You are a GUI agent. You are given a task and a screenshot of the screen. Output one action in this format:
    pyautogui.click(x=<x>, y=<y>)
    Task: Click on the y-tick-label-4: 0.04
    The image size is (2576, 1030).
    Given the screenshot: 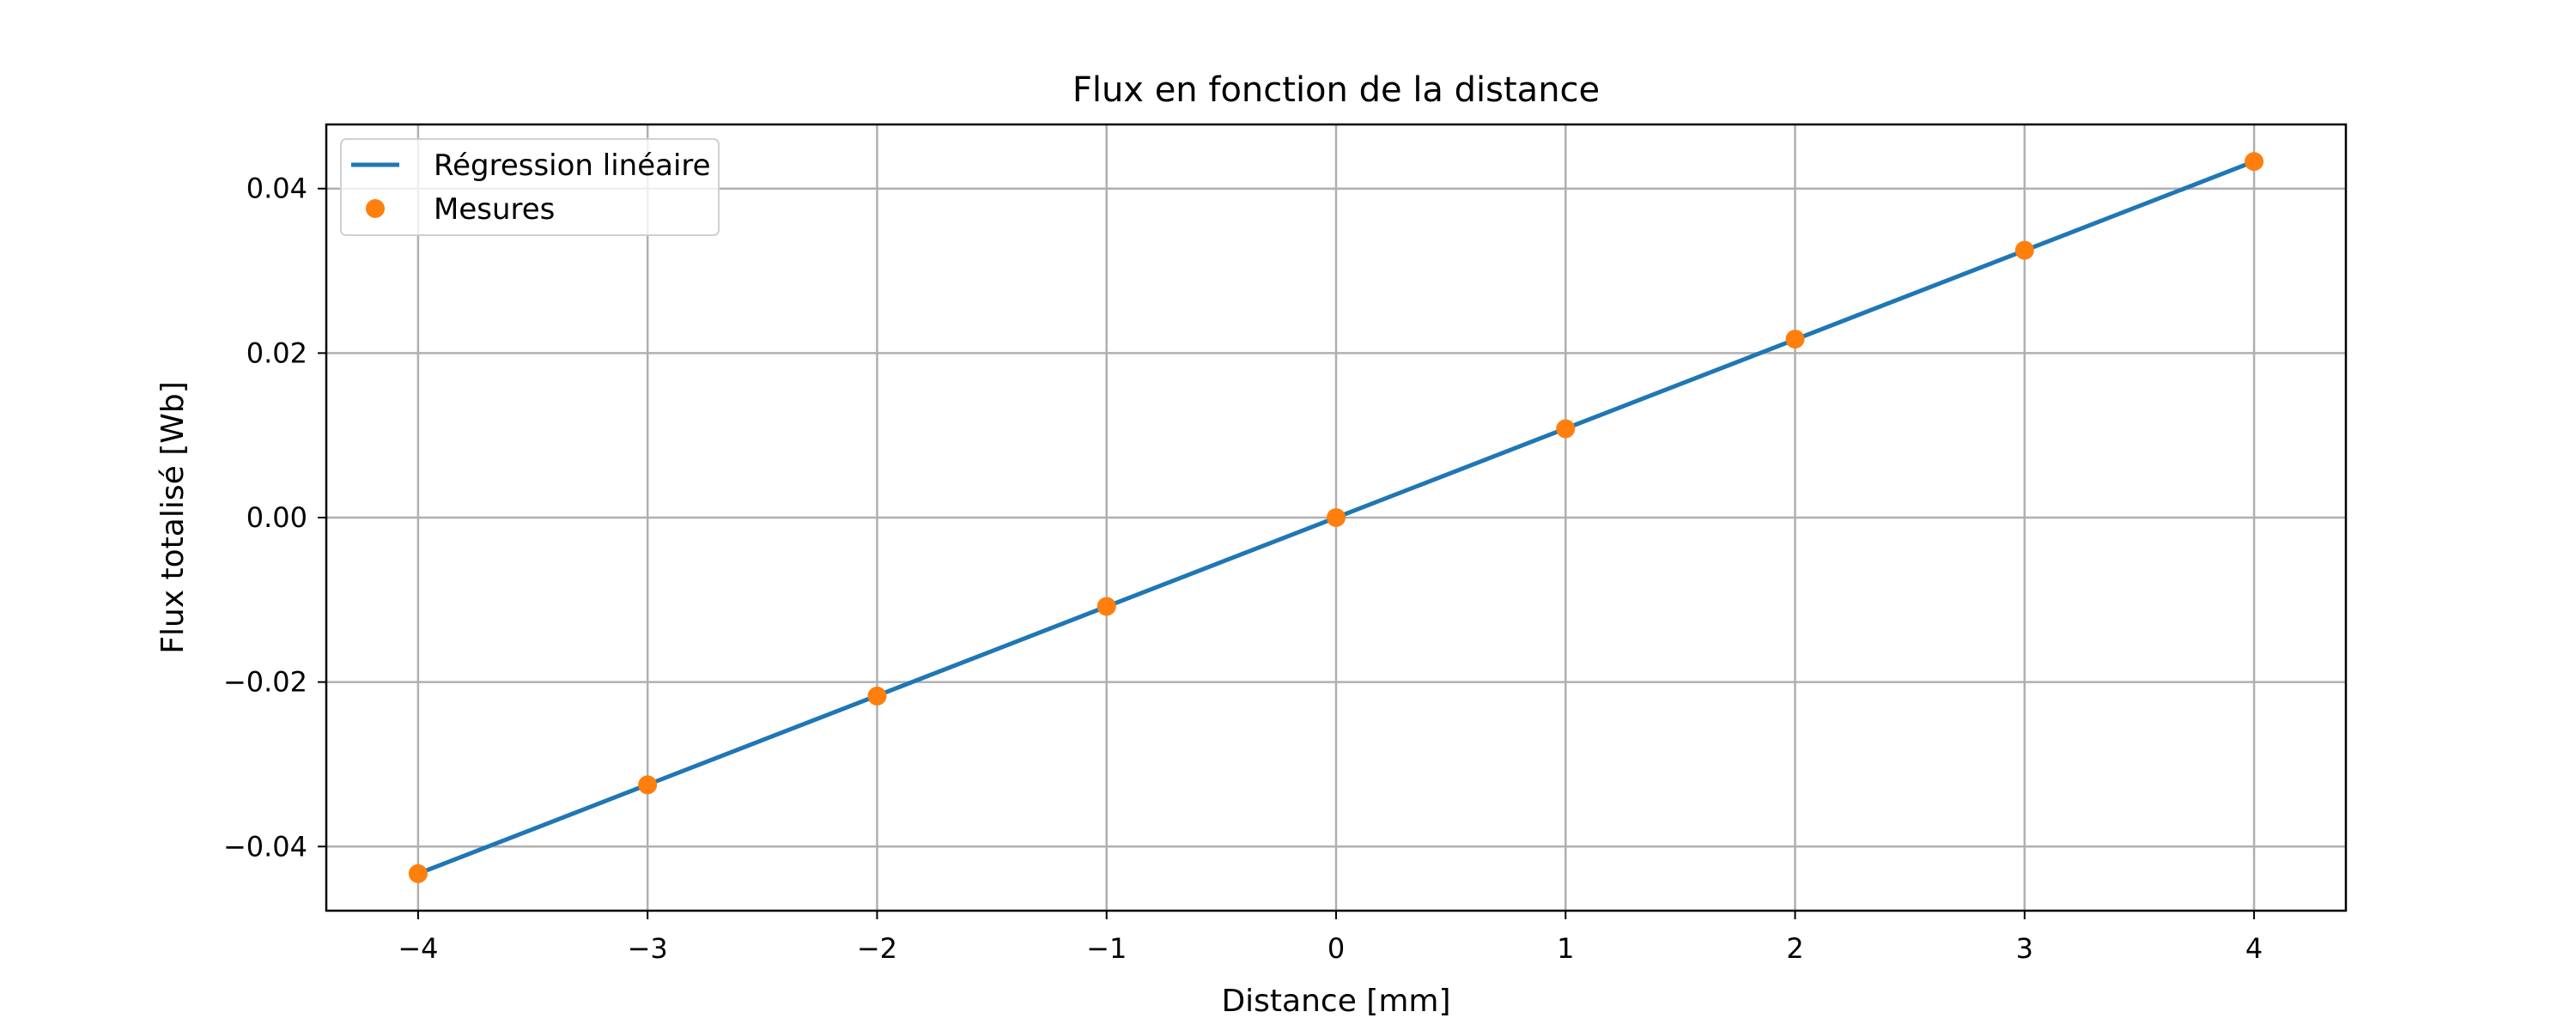 What is the action you would take?
    pyautogui.click(x=276, y=189)
    